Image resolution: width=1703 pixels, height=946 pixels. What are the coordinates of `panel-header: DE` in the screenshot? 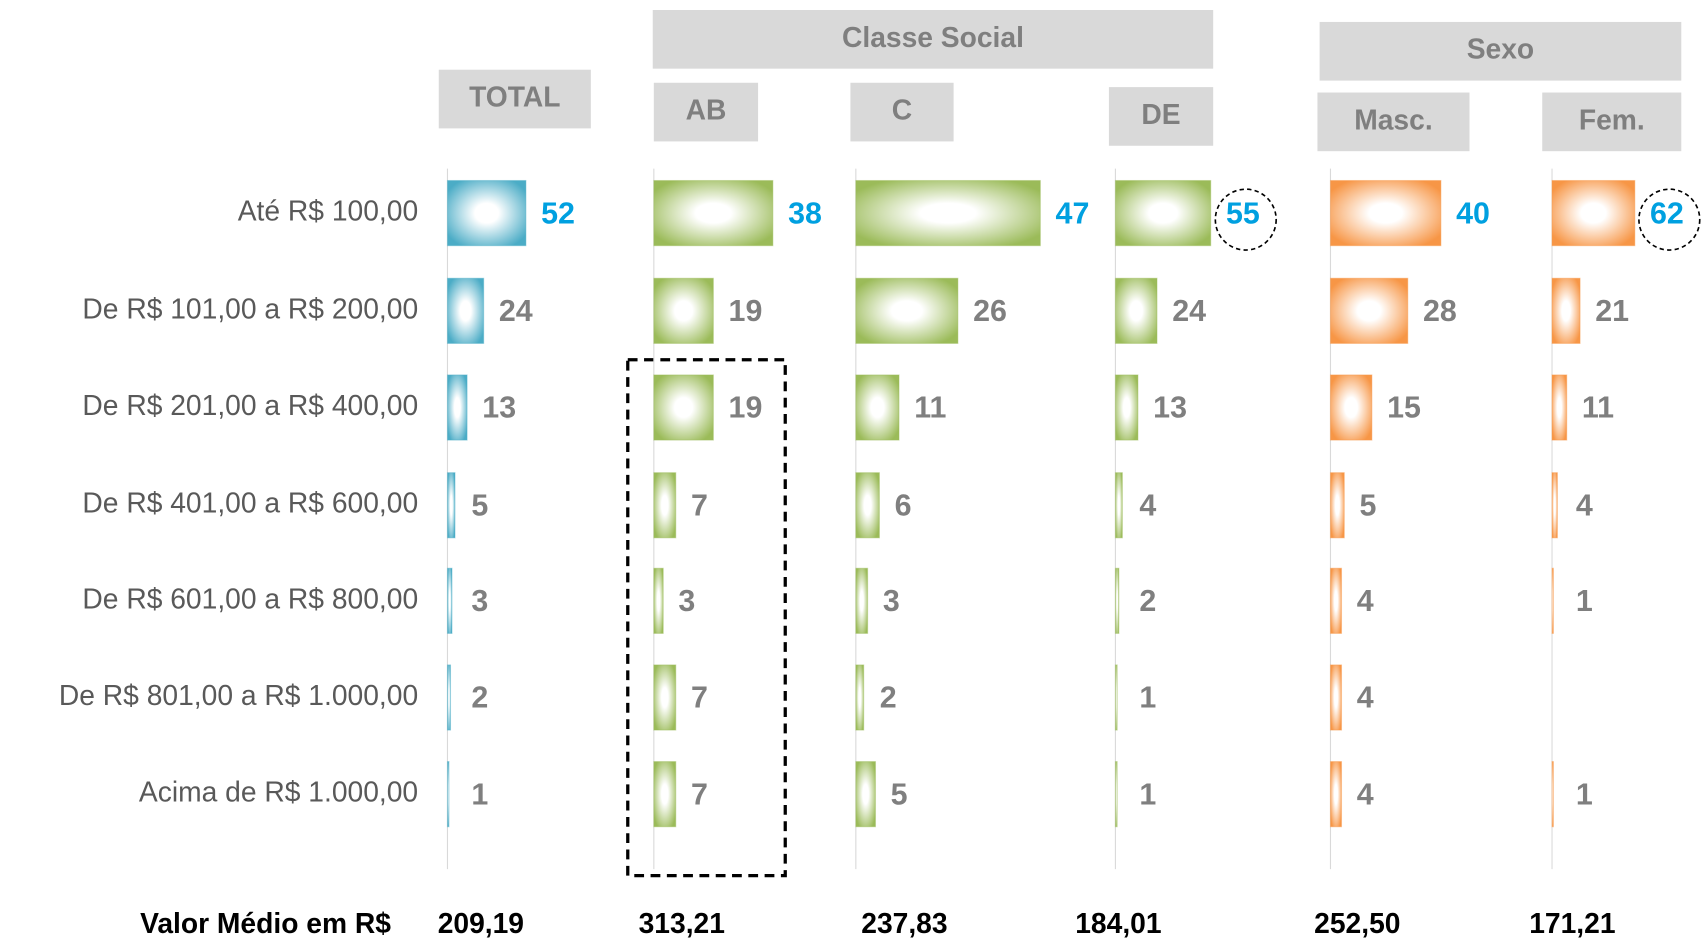 It's located at (1160, 114).